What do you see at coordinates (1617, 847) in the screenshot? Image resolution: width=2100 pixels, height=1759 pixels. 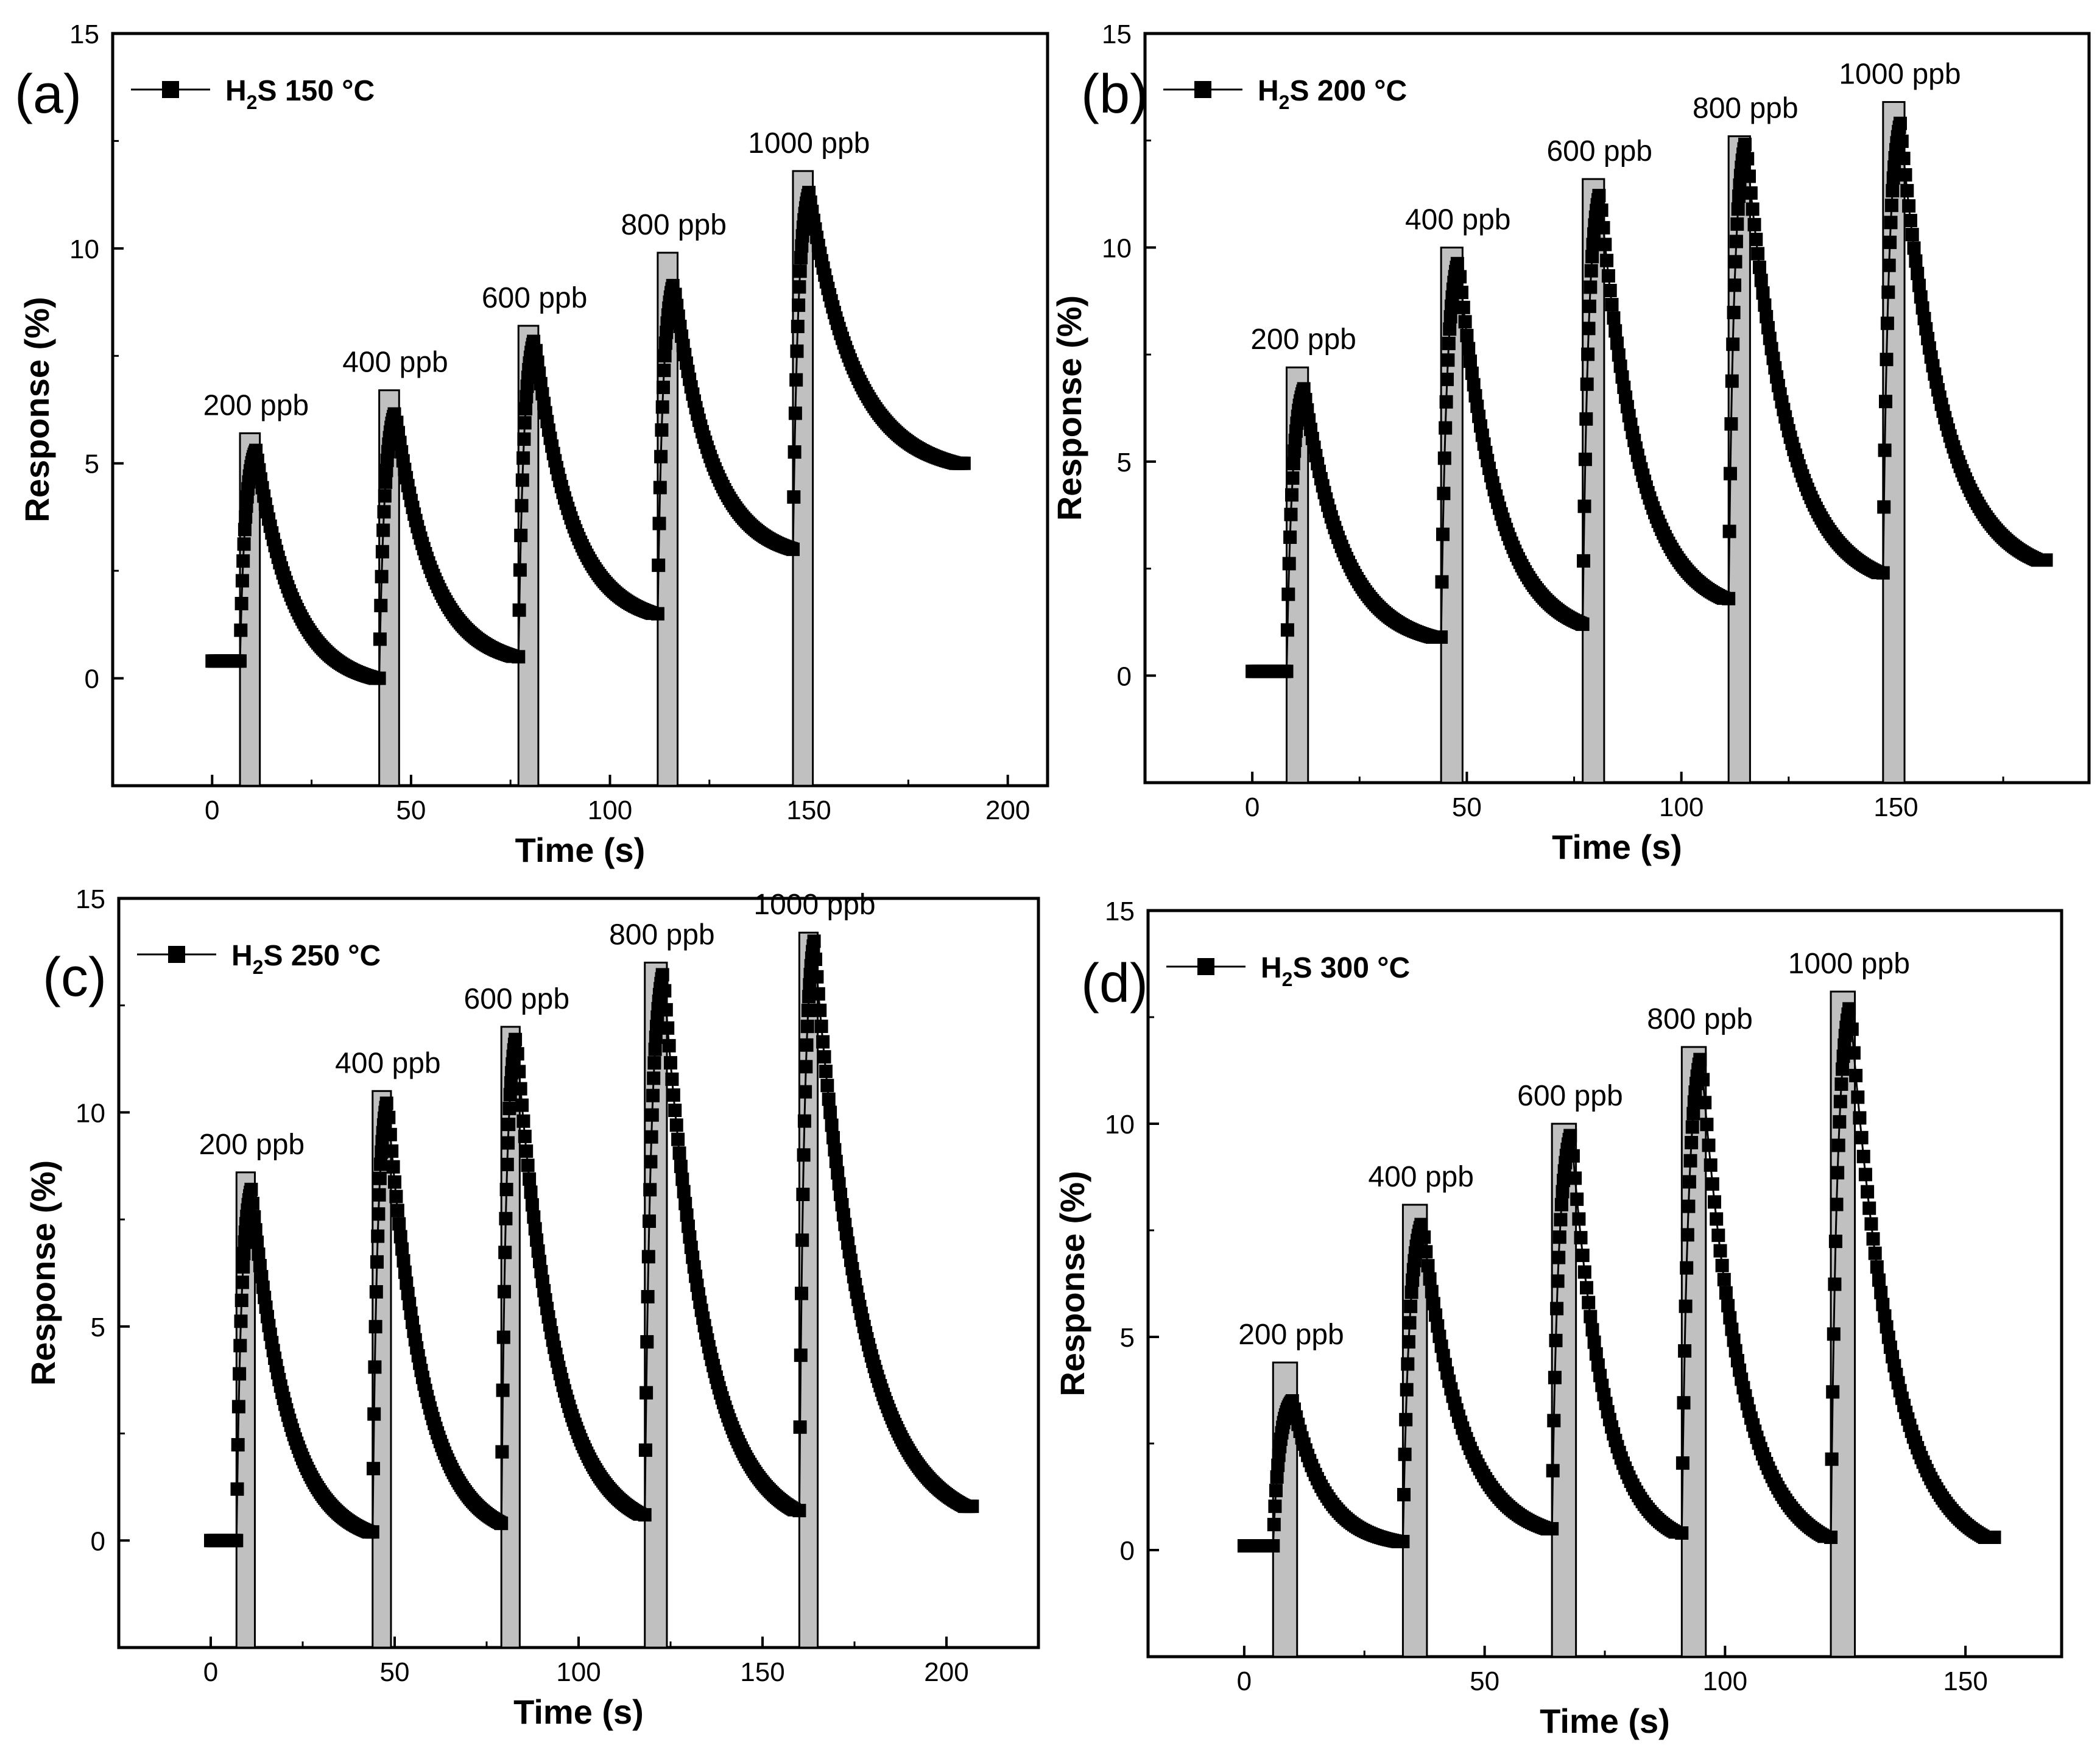 I see `x-axis-label: Time (s)` at bounding box center [1617, 847].